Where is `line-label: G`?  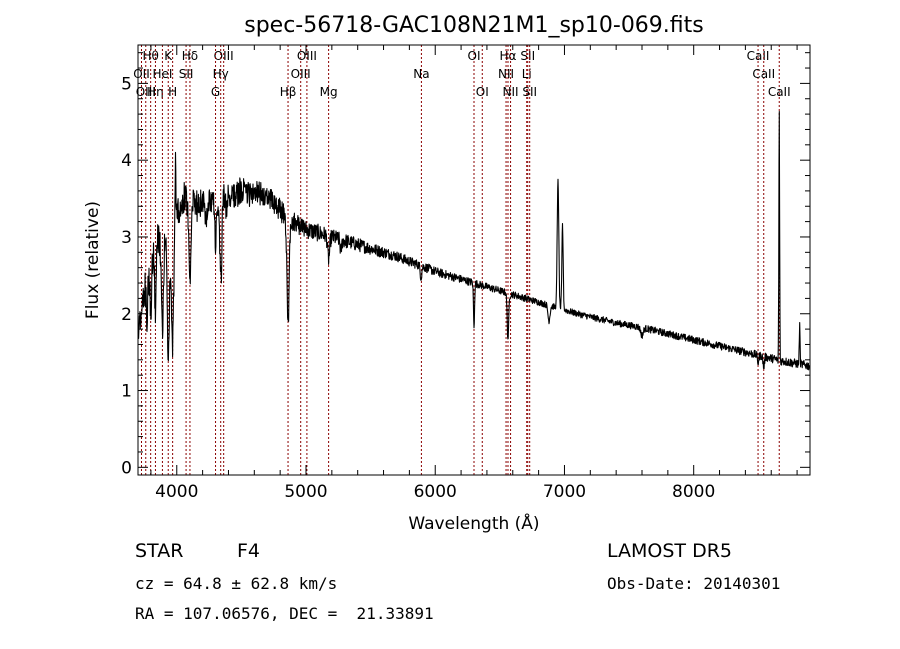
line-label: G is located at coordinates (215, 92).